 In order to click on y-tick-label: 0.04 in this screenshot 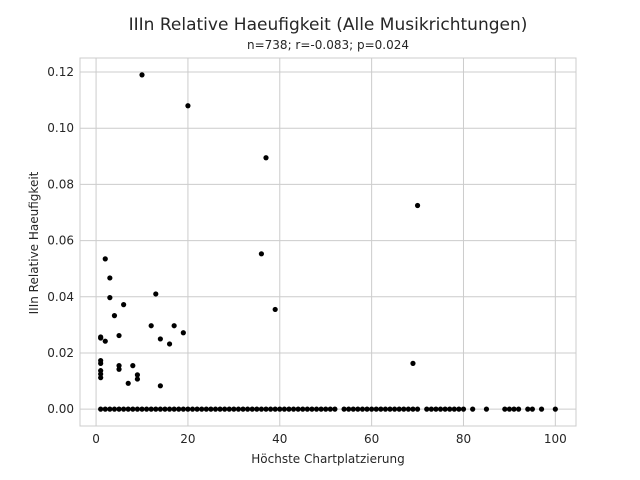, I will do `click(60, 297)`.